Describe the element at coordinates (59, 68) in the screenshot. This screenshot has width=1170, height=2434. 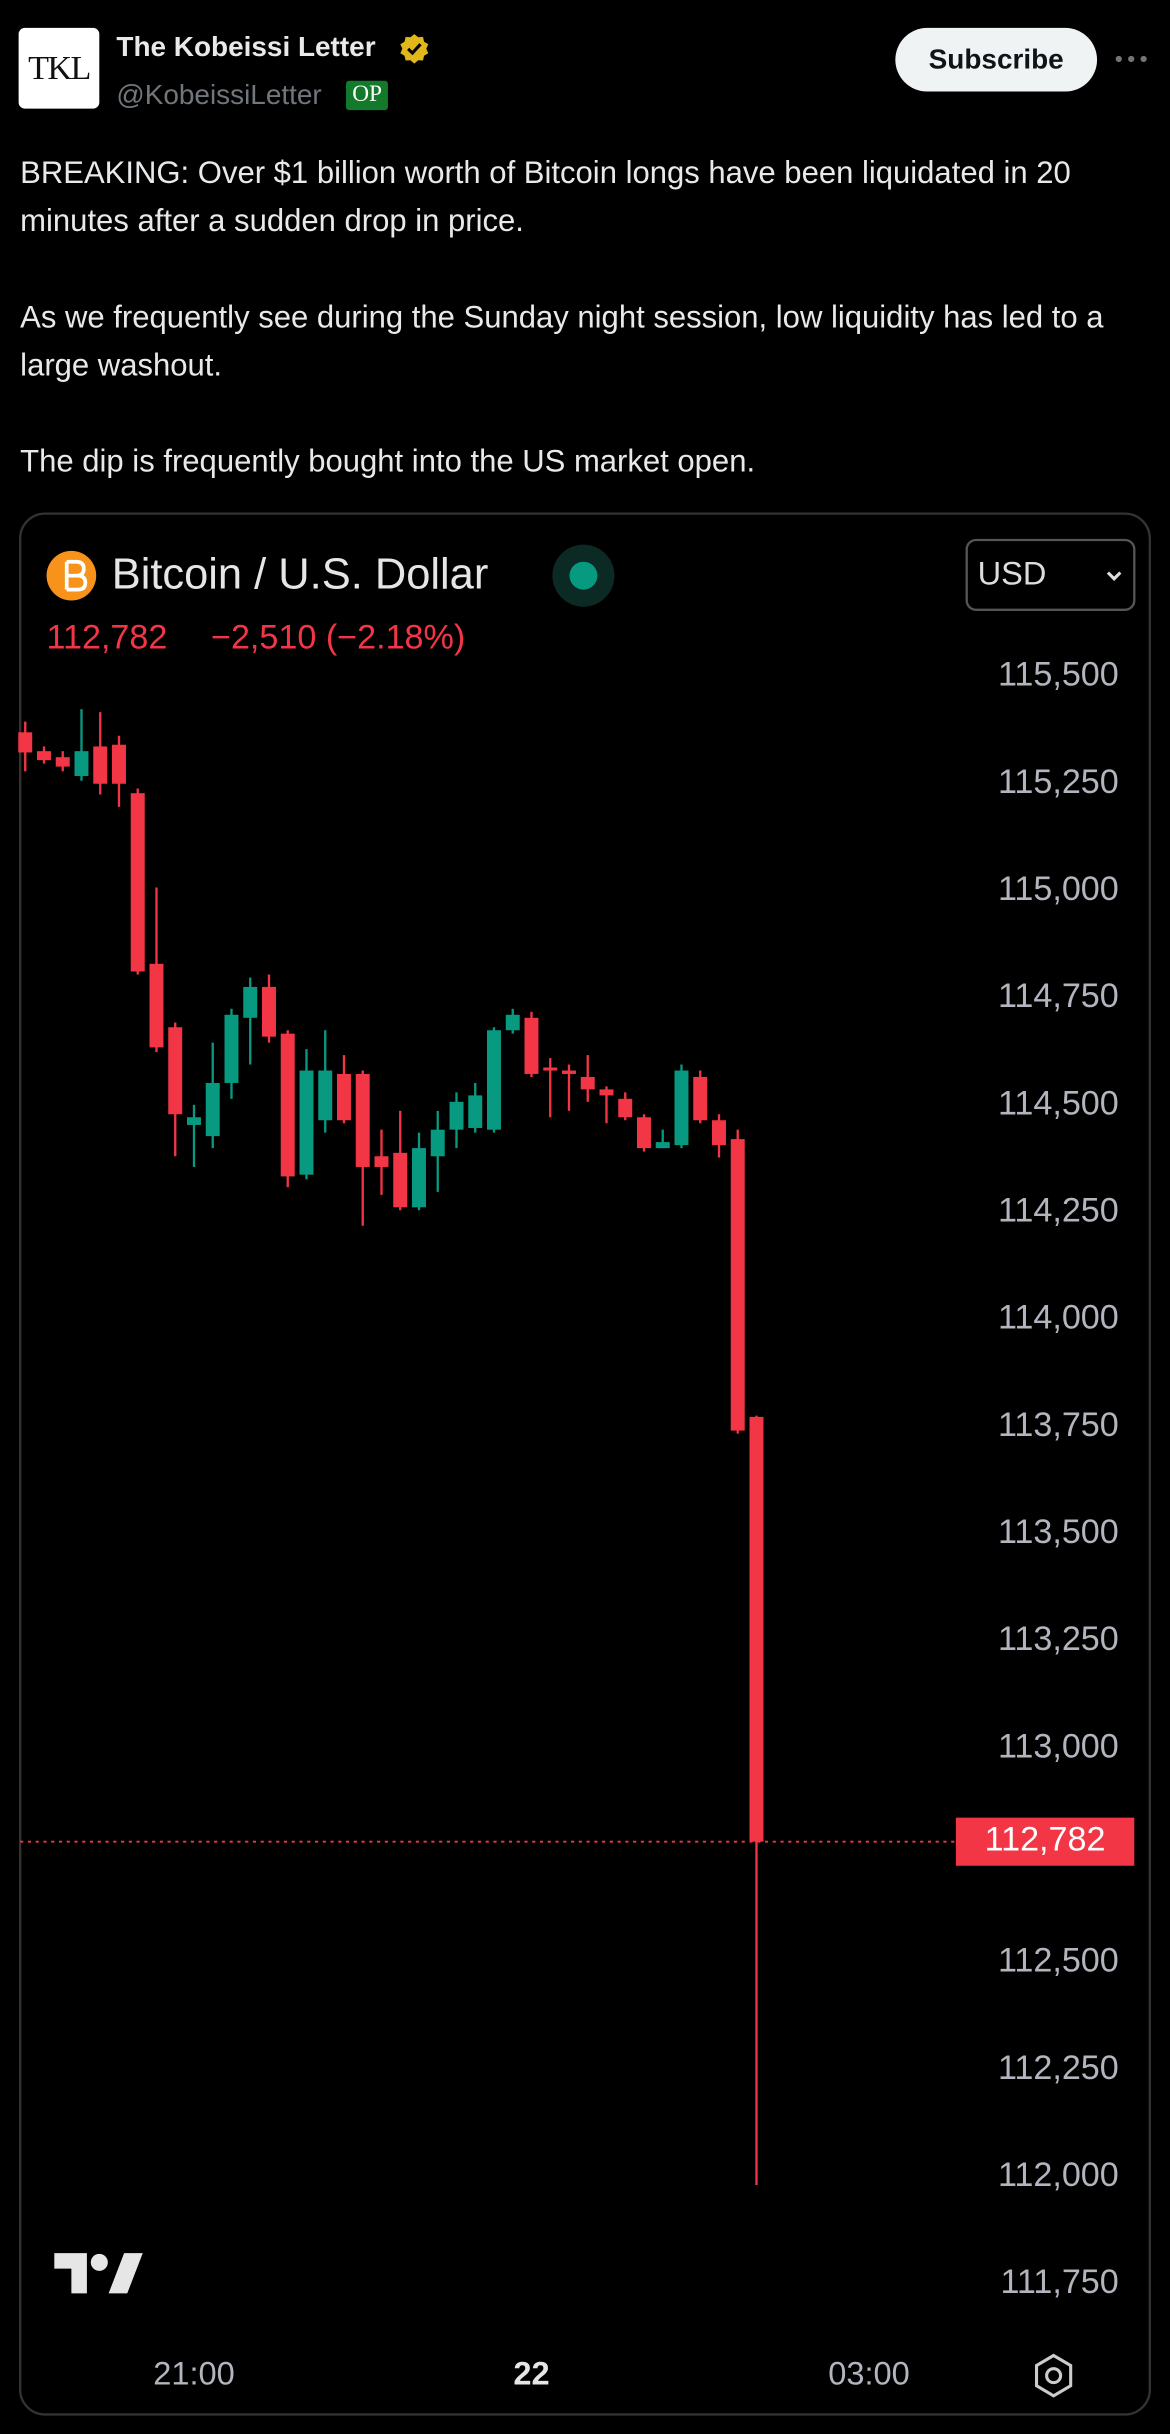
I see `avatar: TKL` at that location.